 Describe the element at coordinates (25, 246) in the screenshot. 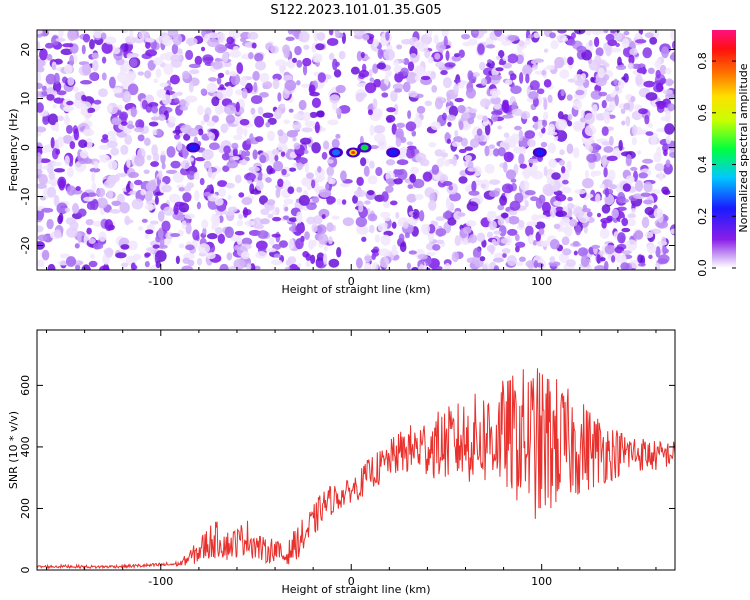

I see `y-tick-label: -20` at that location.